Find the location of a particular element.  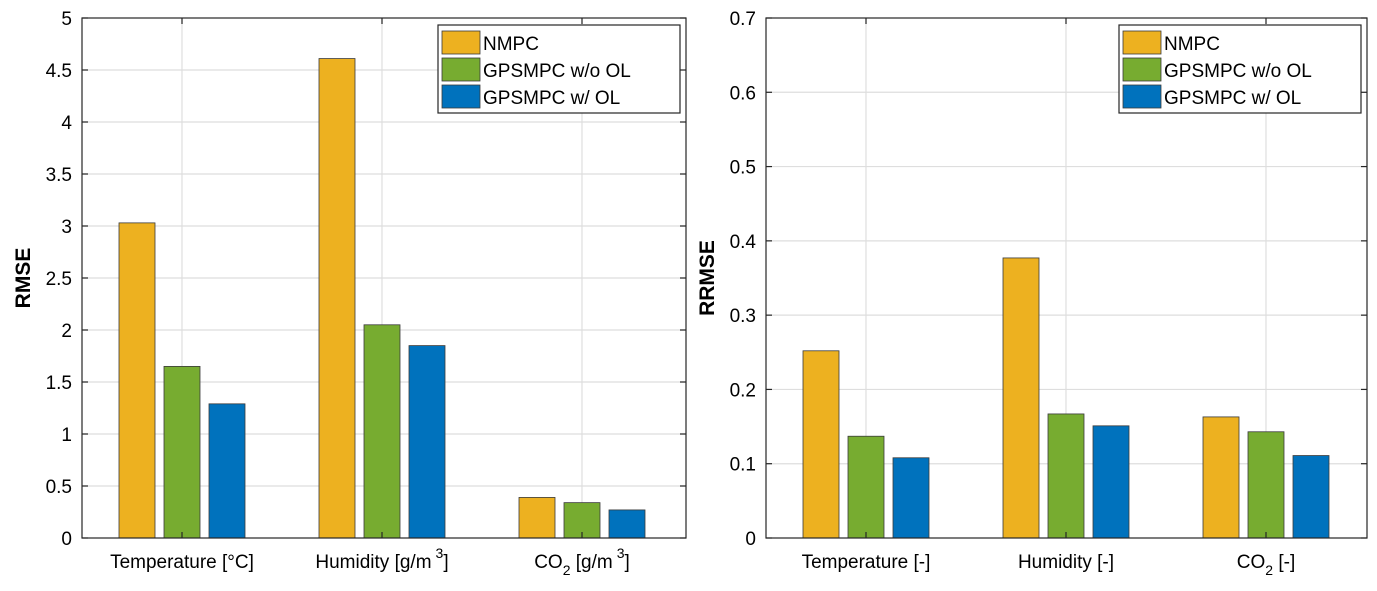

y-tick-label: 5 is located at coordinates (66, 19).